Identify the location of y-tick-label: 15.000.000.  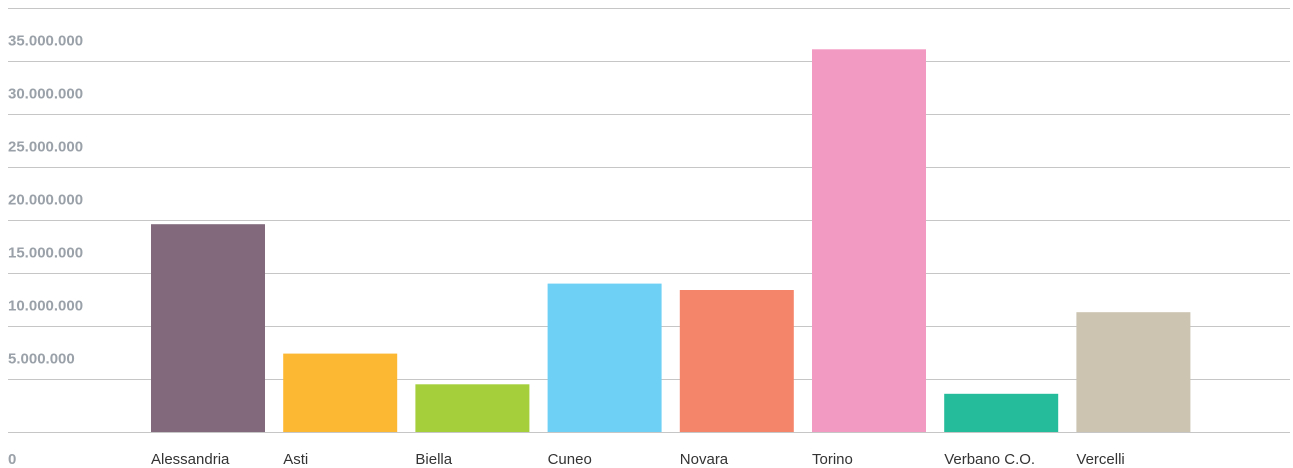
(45, 252).